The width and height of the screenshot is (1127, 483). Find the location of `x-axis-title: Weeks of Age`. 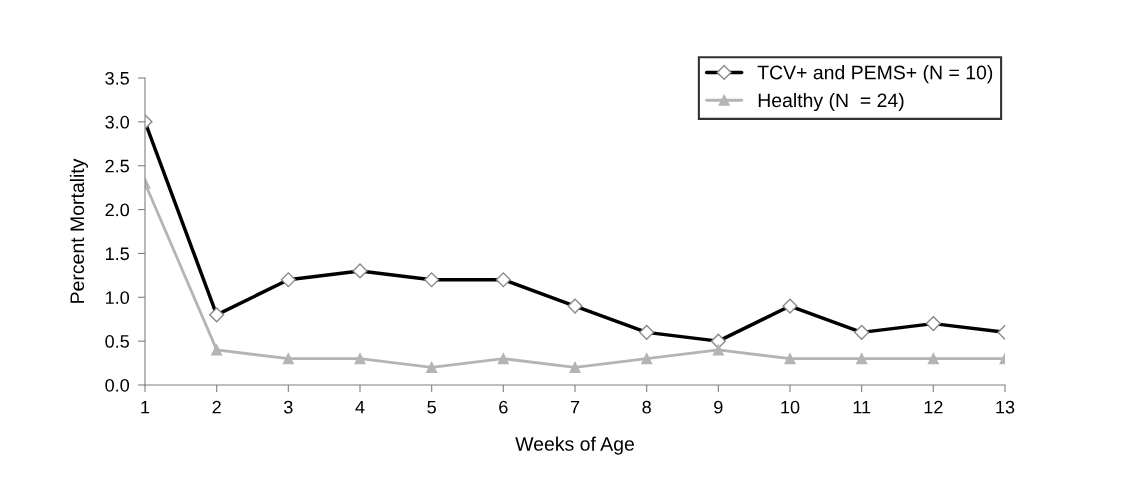

x-axis-title: Weeks of Age is located at coordinates (574, 445).